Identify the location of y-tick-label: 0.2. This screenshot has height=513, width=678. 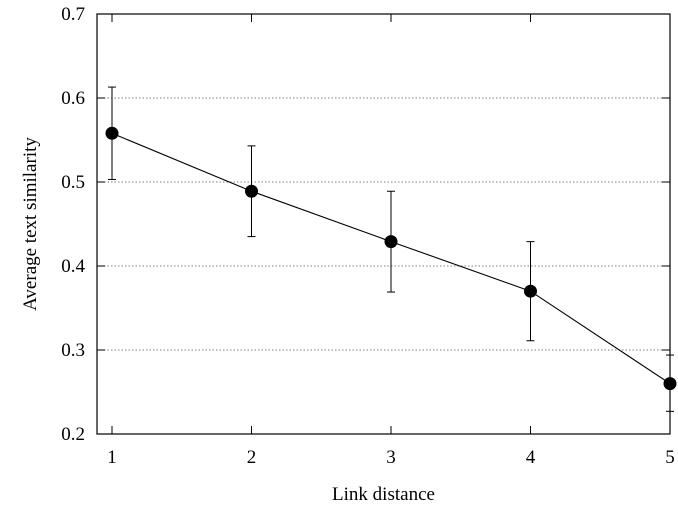
(73, 434).